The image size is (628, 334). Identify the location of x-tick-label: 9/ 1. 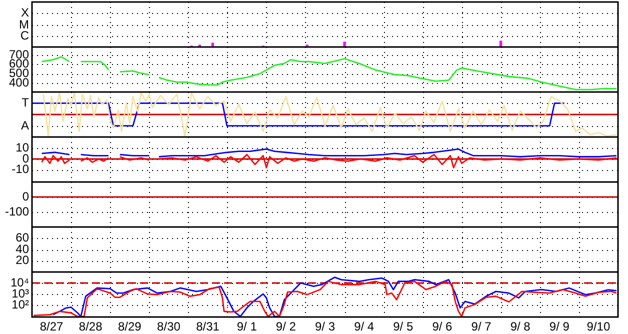
(247, 326).